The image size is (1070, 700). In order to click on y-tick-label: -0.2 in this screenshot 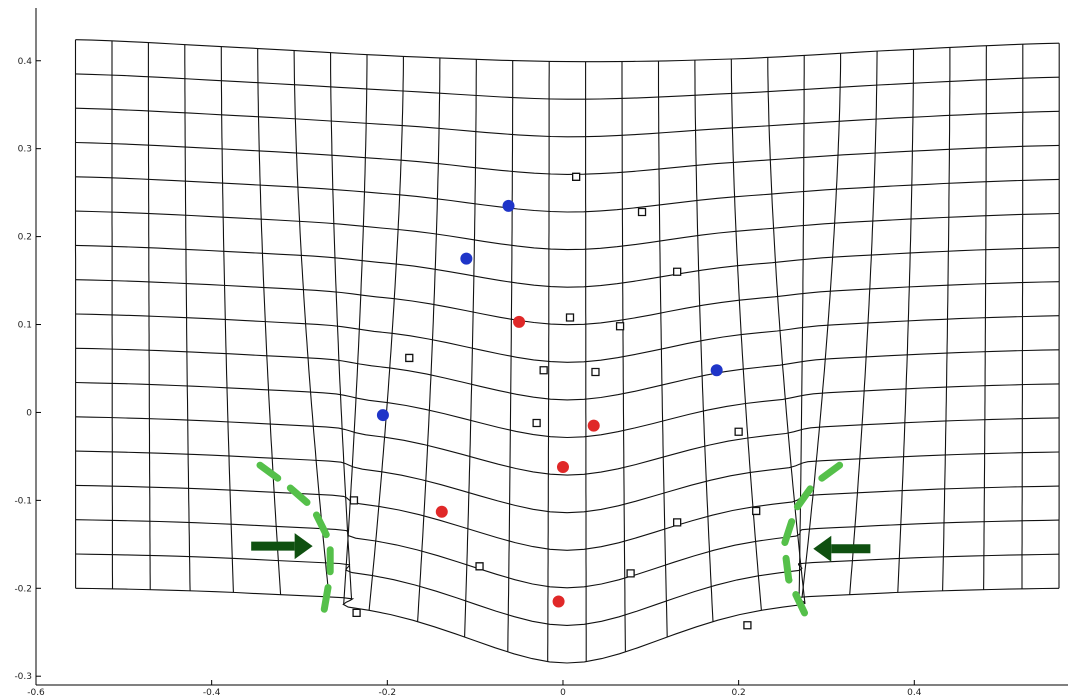, I will do `click(23, 589)`.